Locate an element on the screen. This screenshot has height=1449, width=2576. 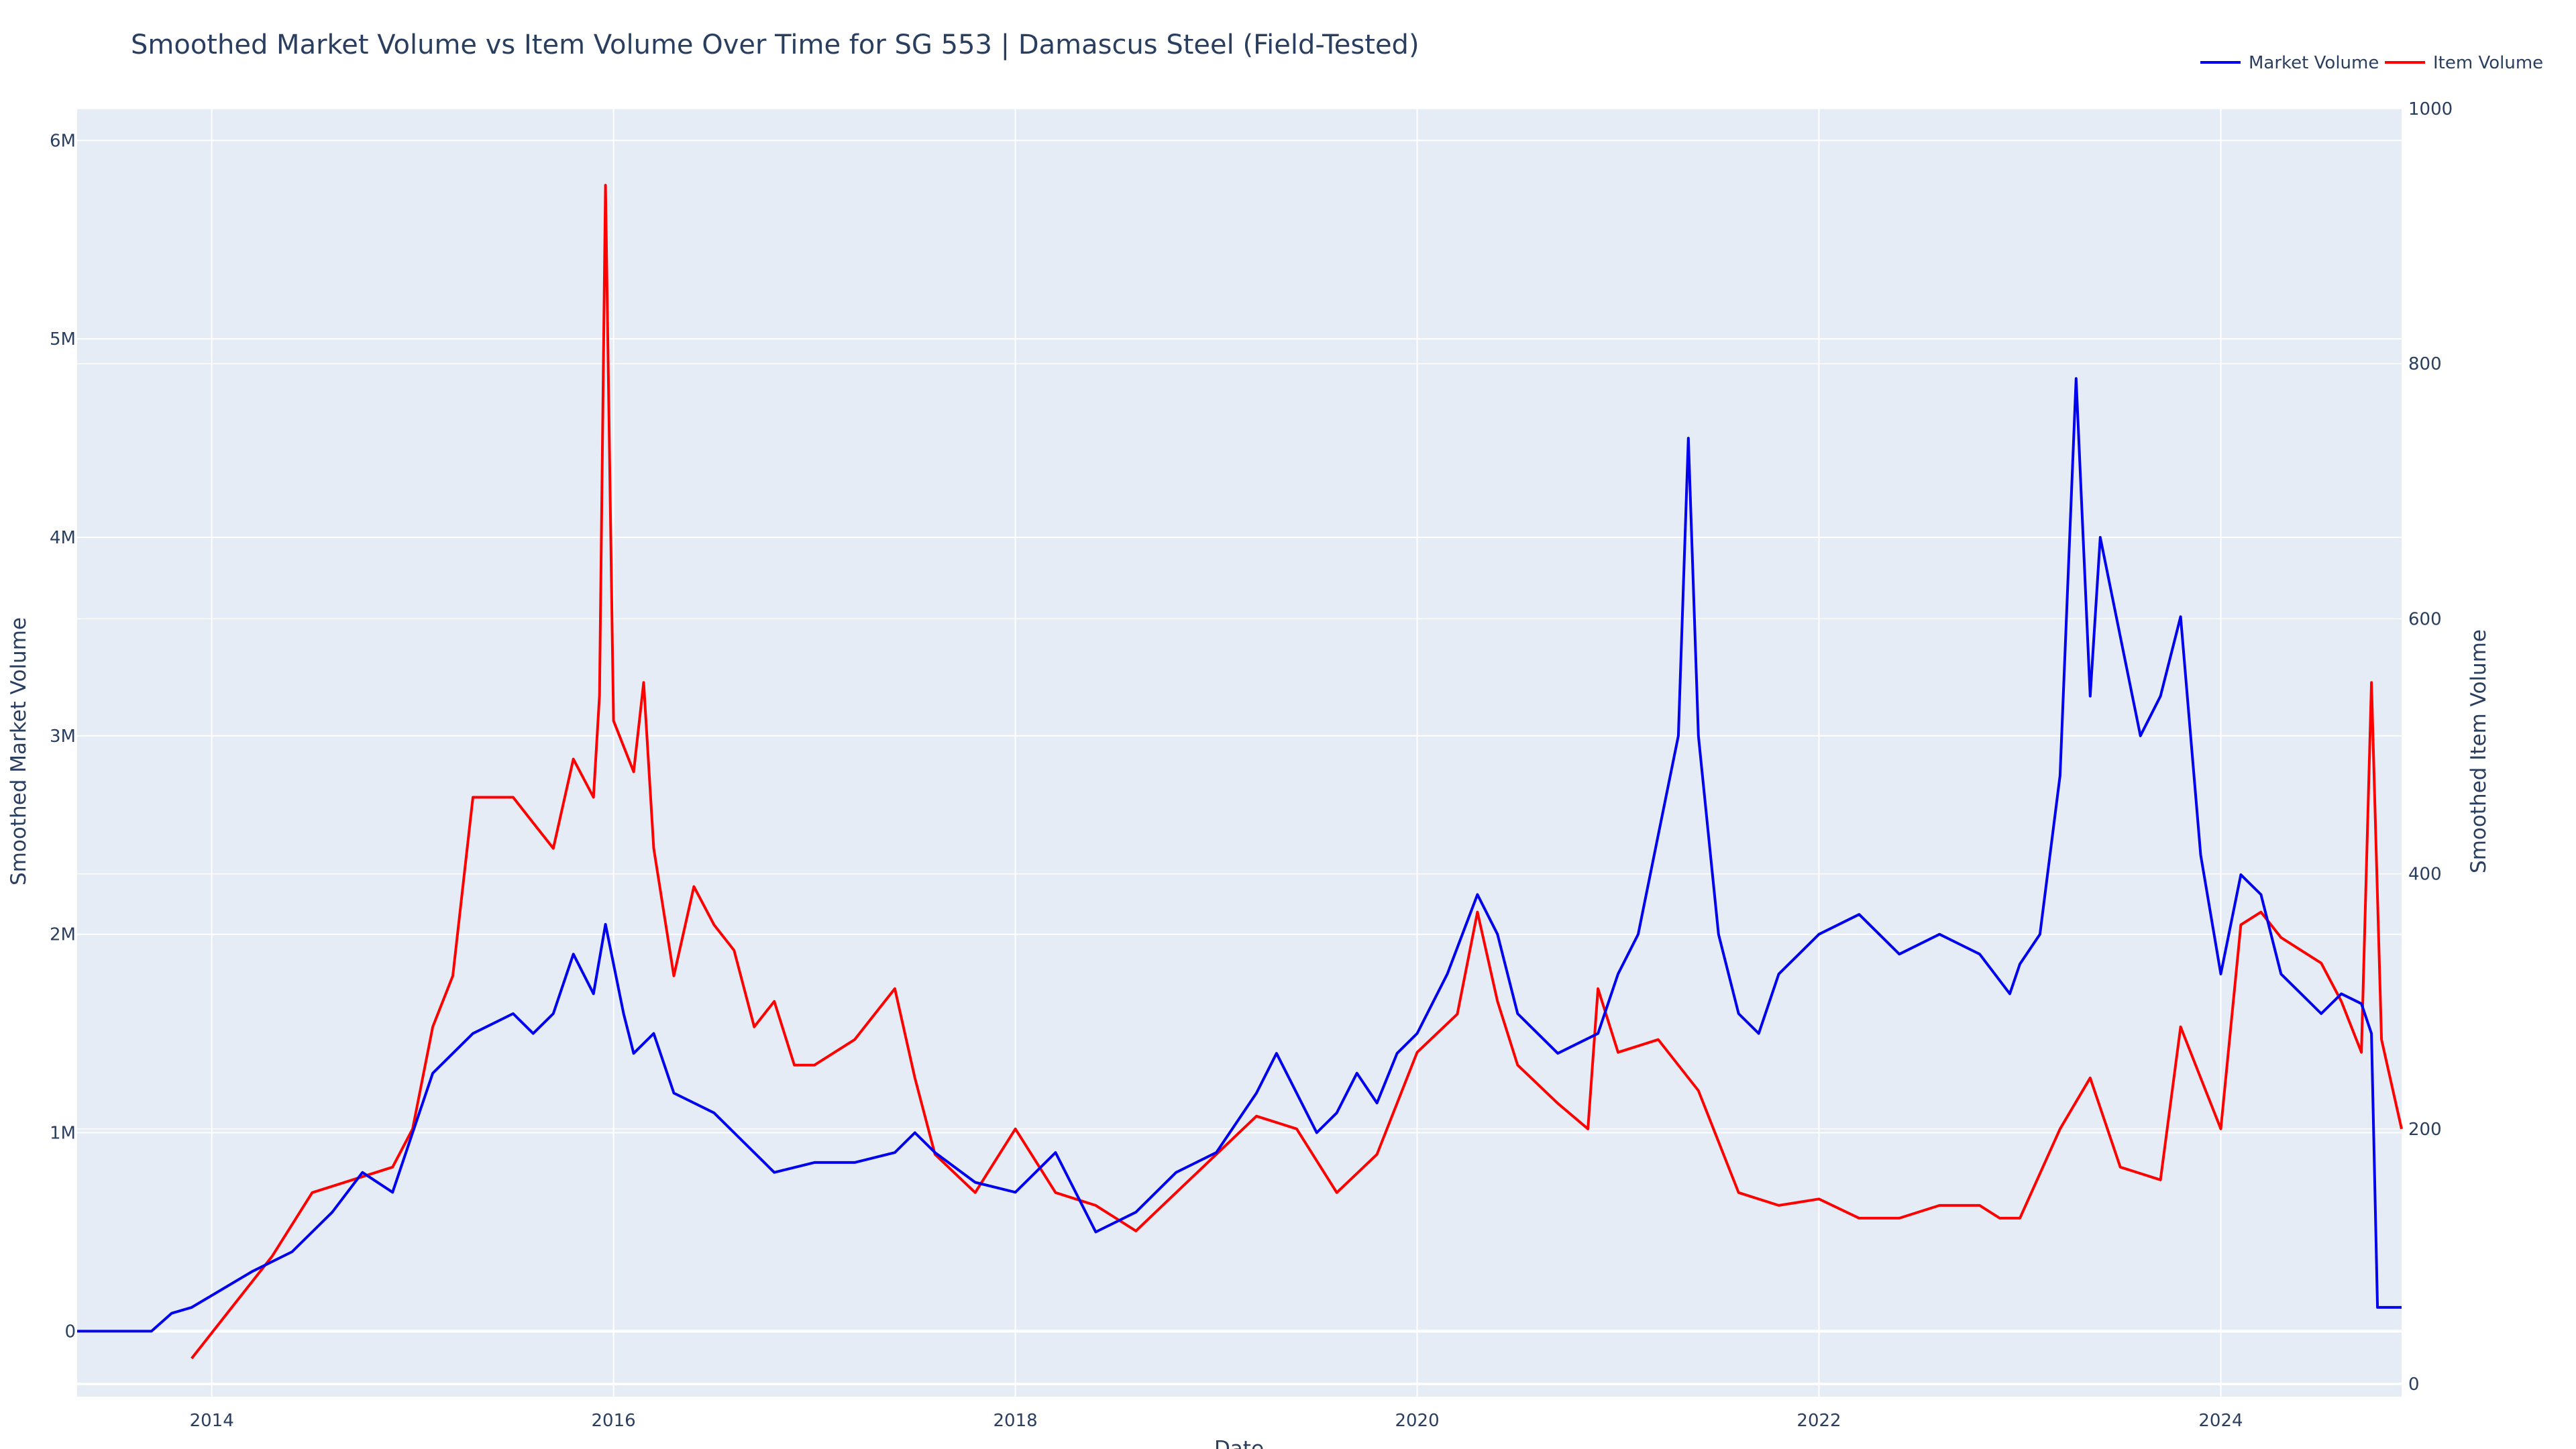
x-tick-label: 2014 is located at coordinates (212, 1421).